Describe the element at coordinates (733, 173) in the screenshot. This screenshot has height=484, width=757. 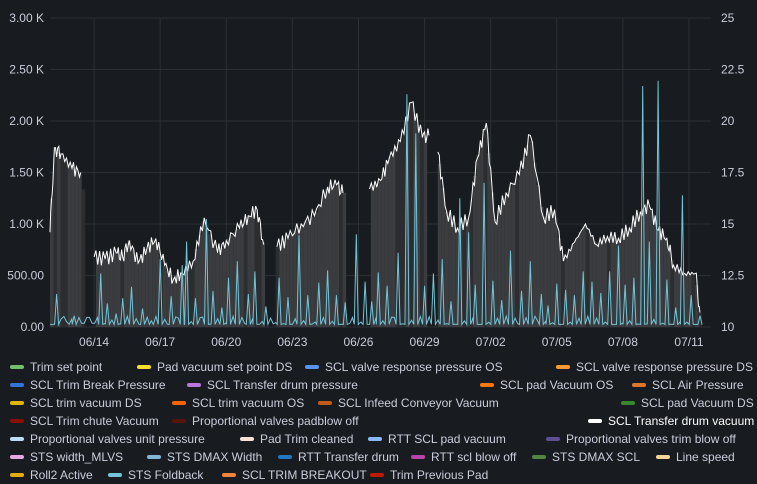
I see `y-right-tick-label: 17.5` at that location.